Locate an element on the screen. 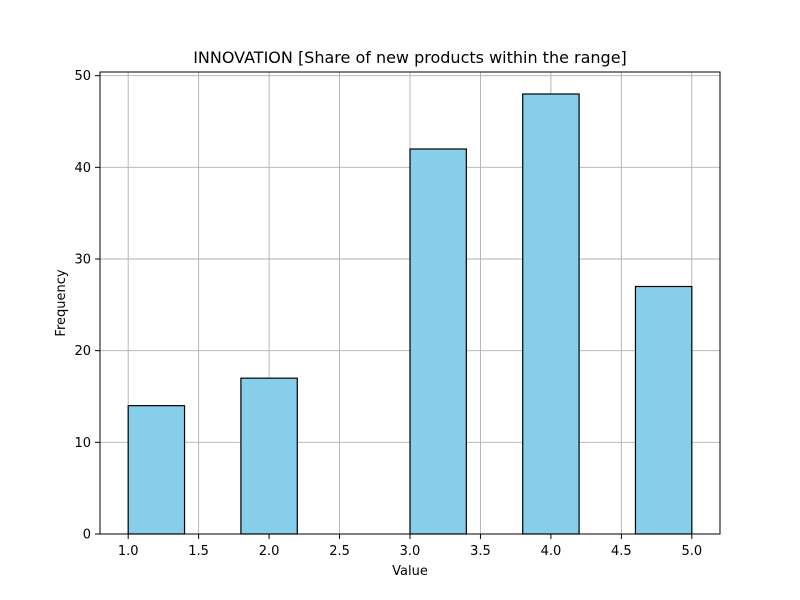  y-tick-label: 50 is located at coordinates (82, 76).